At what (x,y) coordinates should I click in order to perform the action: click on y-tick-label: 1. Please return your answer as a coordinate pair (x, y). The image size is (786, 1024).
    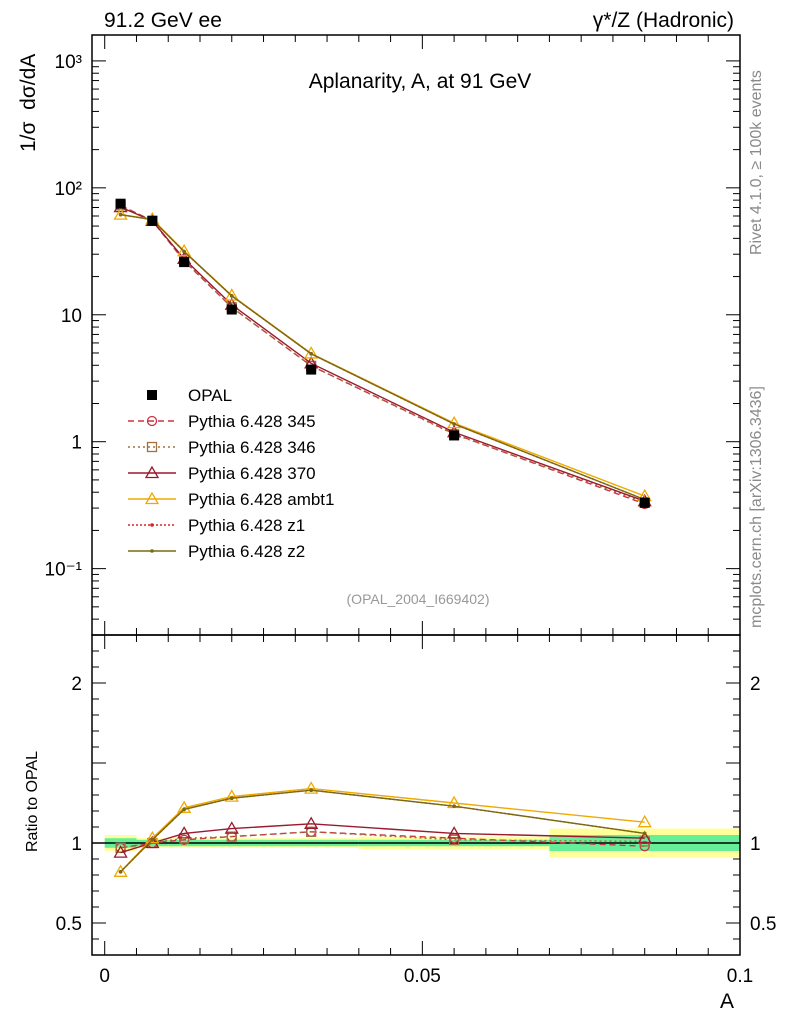
    Looking at the image, I should click on (76, 443).